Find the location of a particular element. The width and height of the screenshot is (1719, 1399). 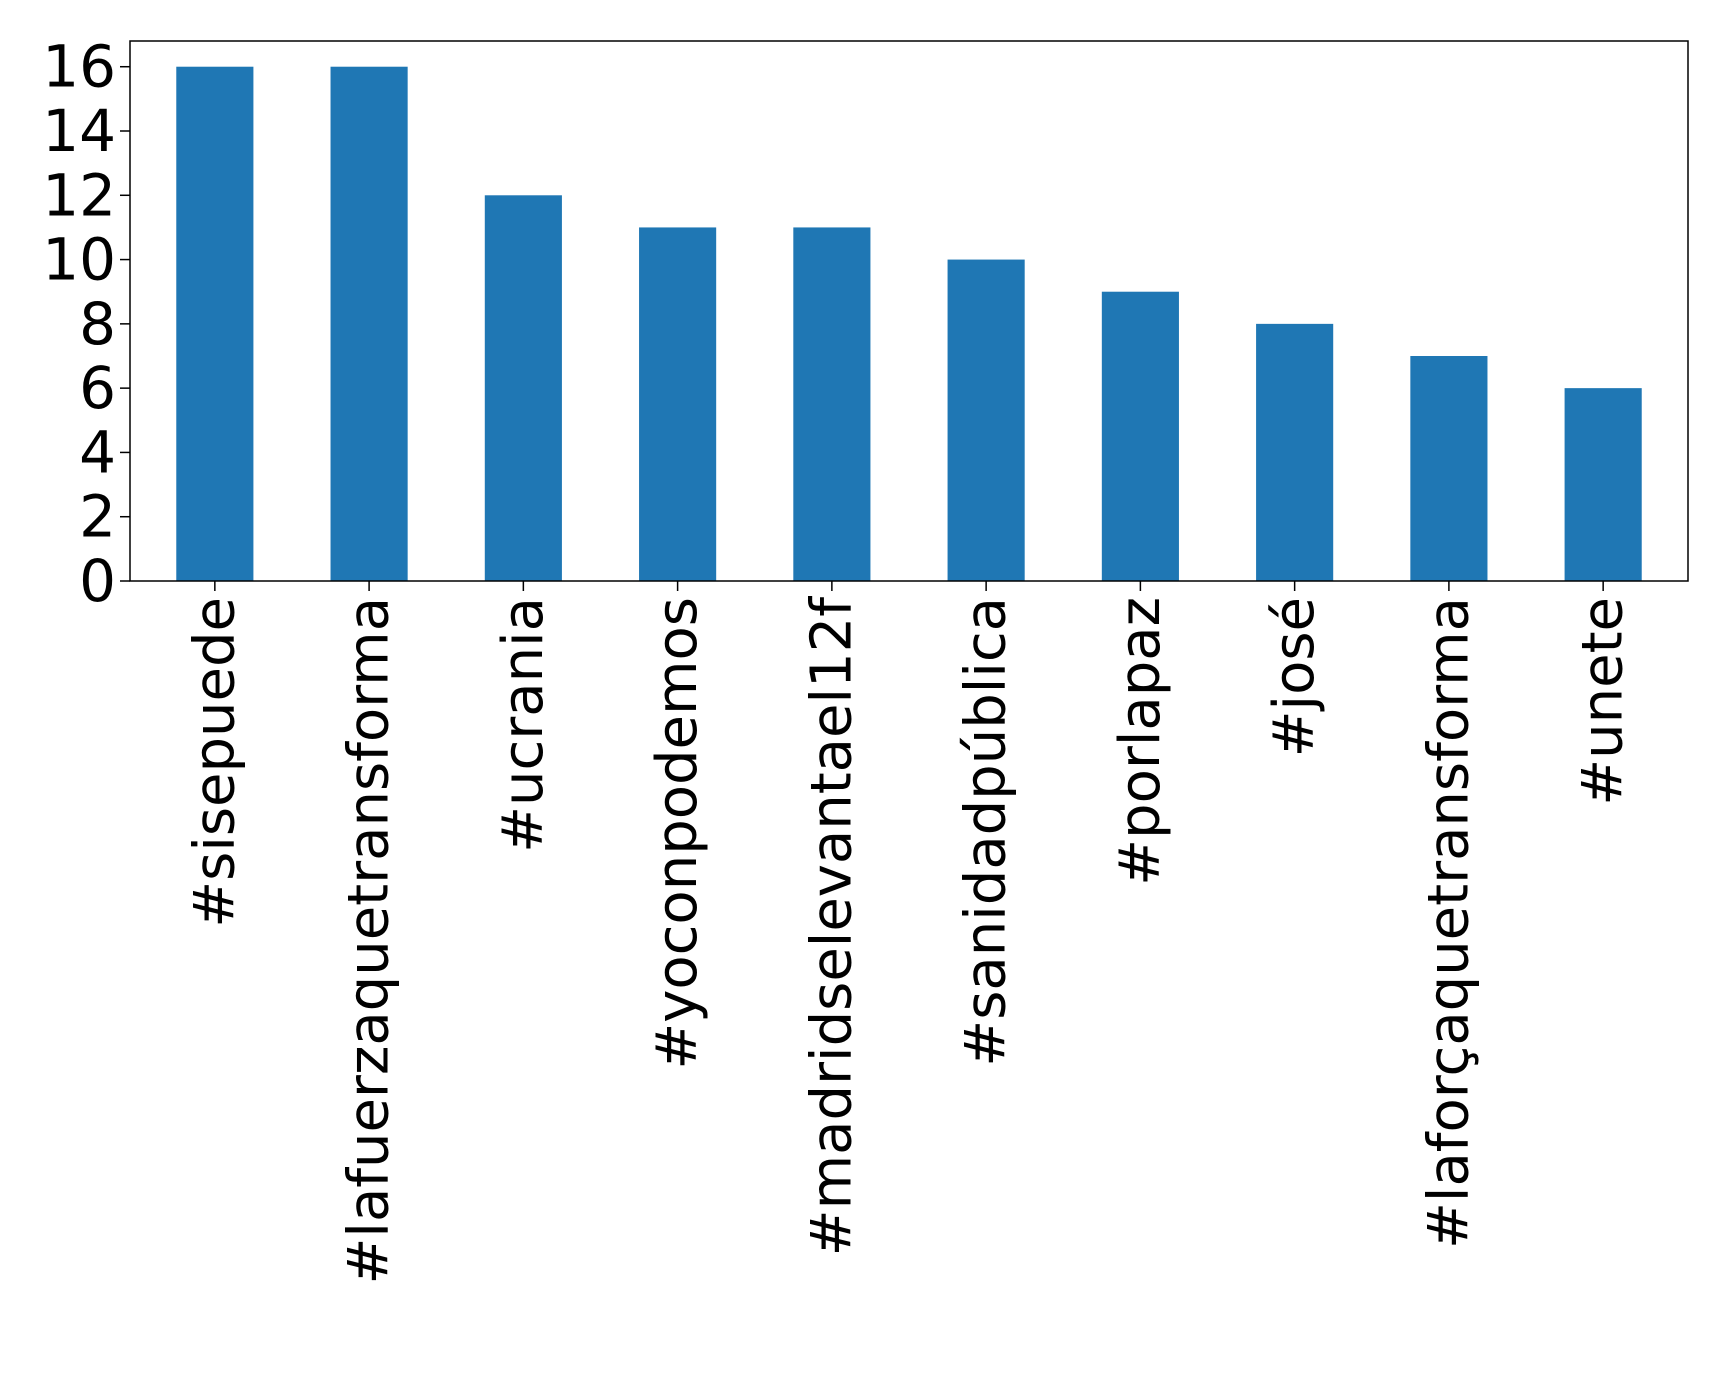

x-tick-label-7: #josé is located at coordinates (1294, 677).